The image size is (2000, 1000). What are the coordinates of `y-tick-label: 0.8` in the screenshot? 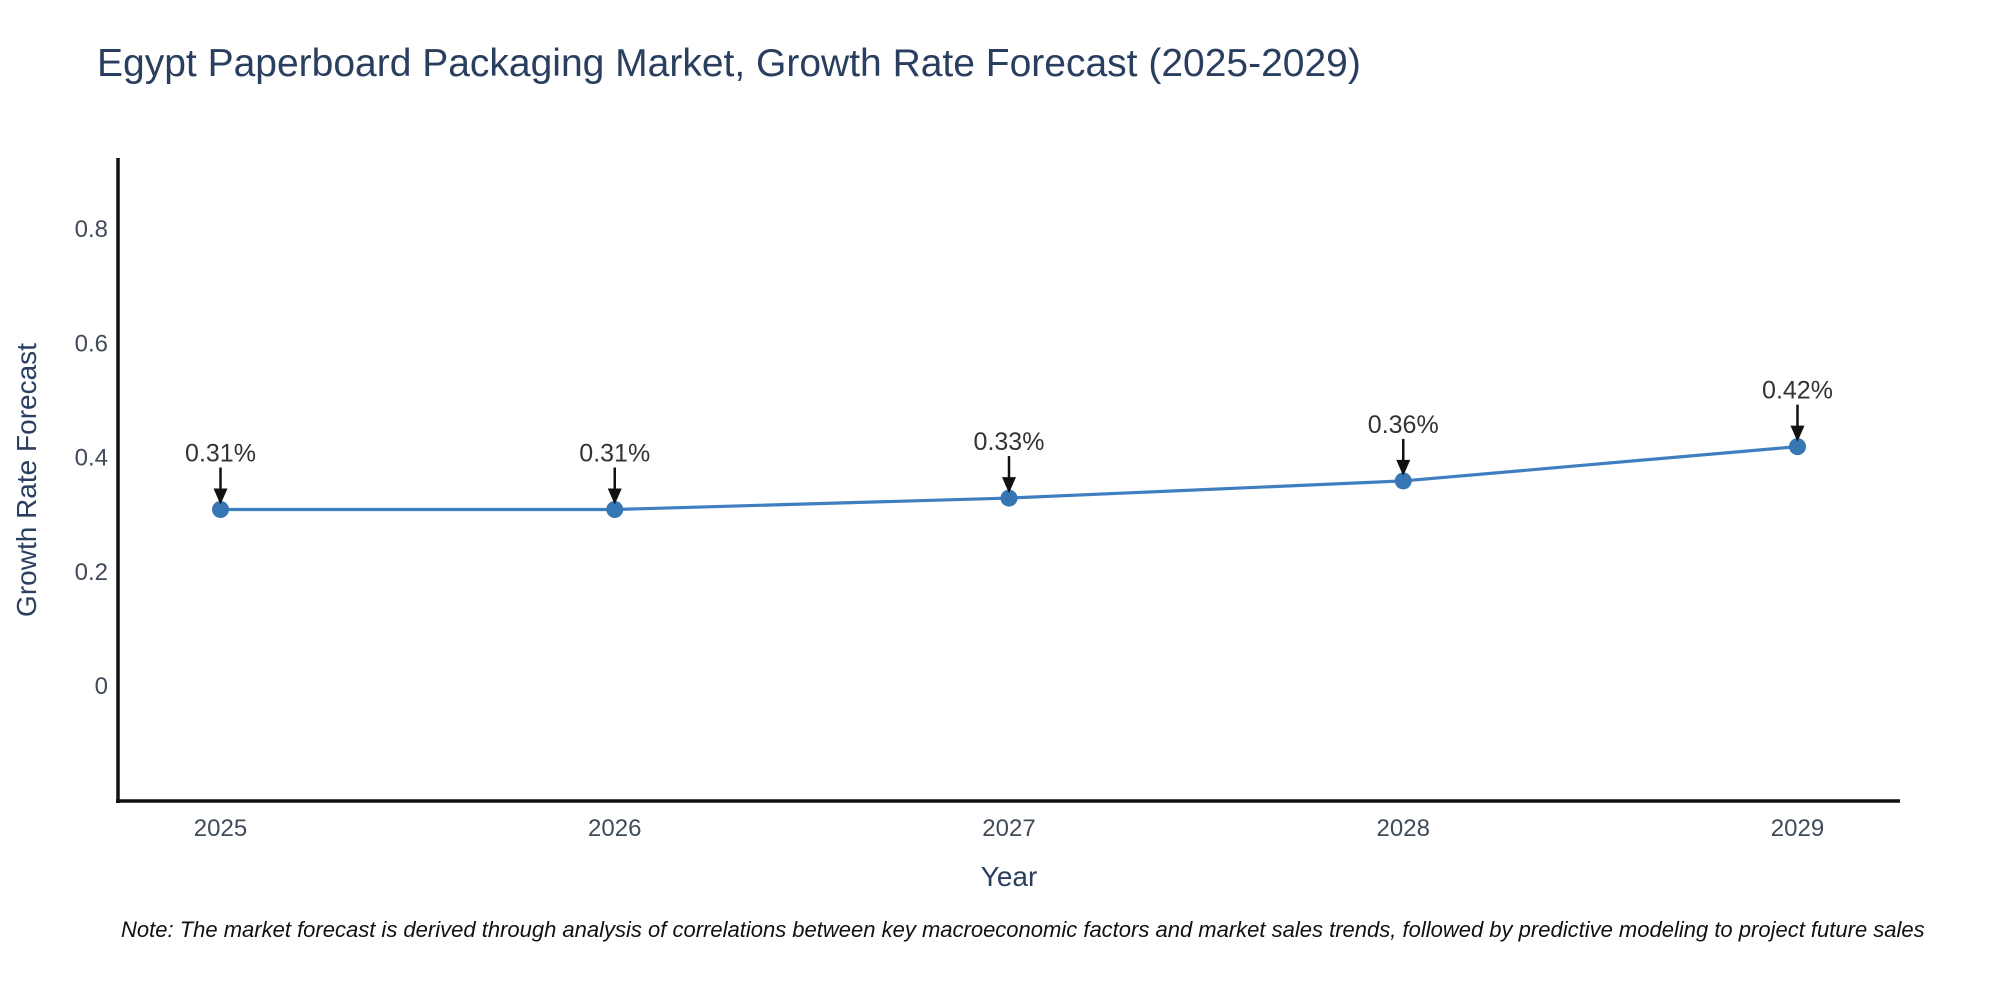 It's located at (91, 229).